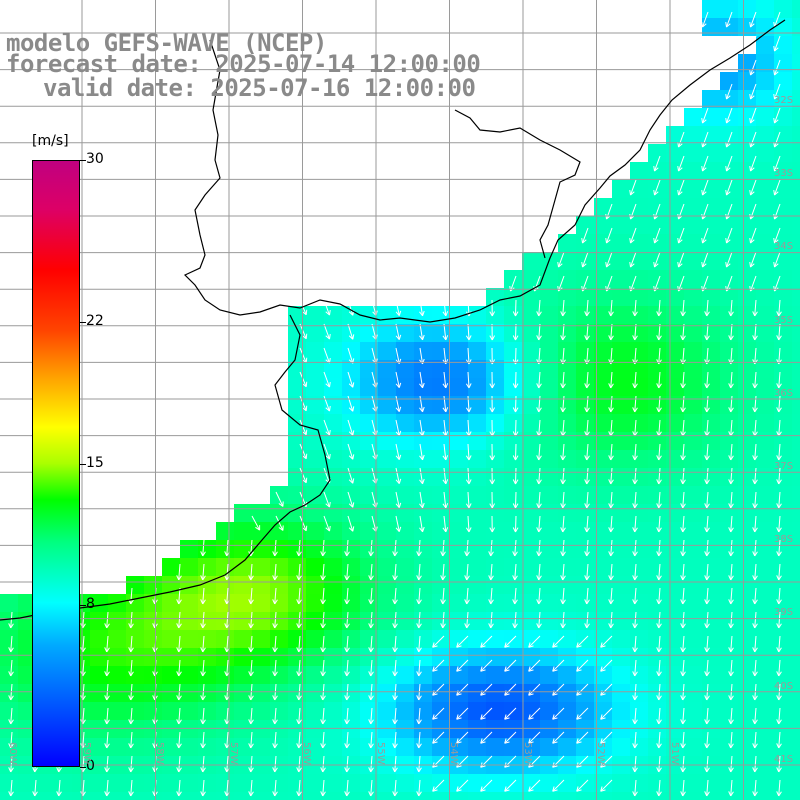 The image size is (800, 800). Describe the element at coordinates (784, 174) in the screenshot. I see `latitude-label: 33S` at that location.